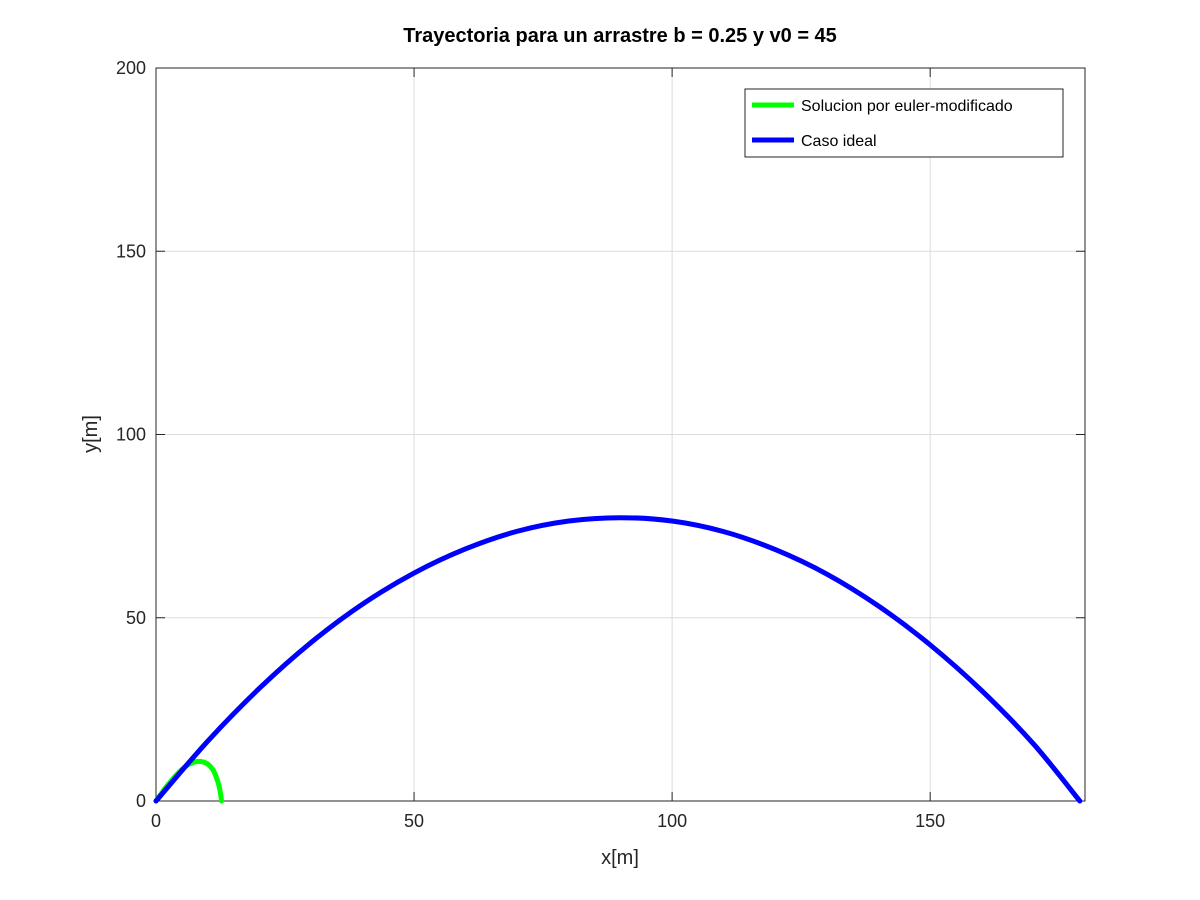 The height and width of the screenshot is (900, 1200). I want to click on legend-box, so click(904, 123).